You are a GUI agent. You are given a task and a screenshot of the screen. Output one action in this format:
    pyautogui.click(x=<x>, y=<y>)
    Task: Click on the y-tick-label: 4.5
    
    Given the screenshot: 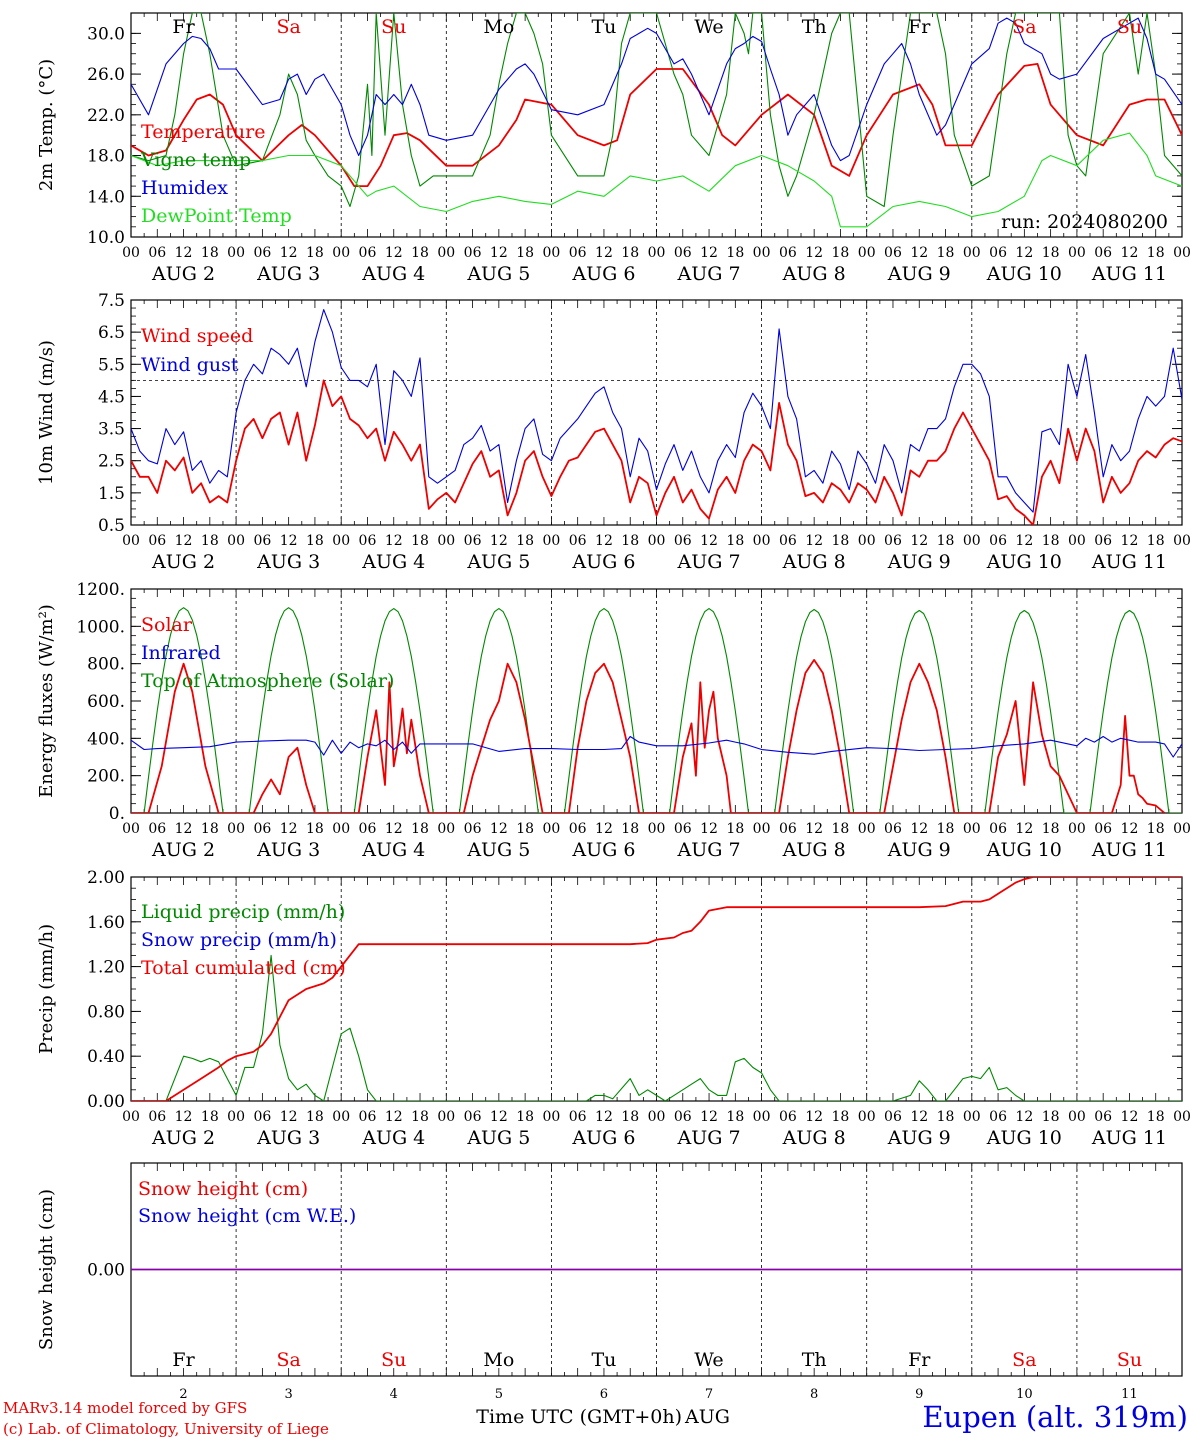 What is the action you would take?
    pyautogui.click(x=111, y=397)
    